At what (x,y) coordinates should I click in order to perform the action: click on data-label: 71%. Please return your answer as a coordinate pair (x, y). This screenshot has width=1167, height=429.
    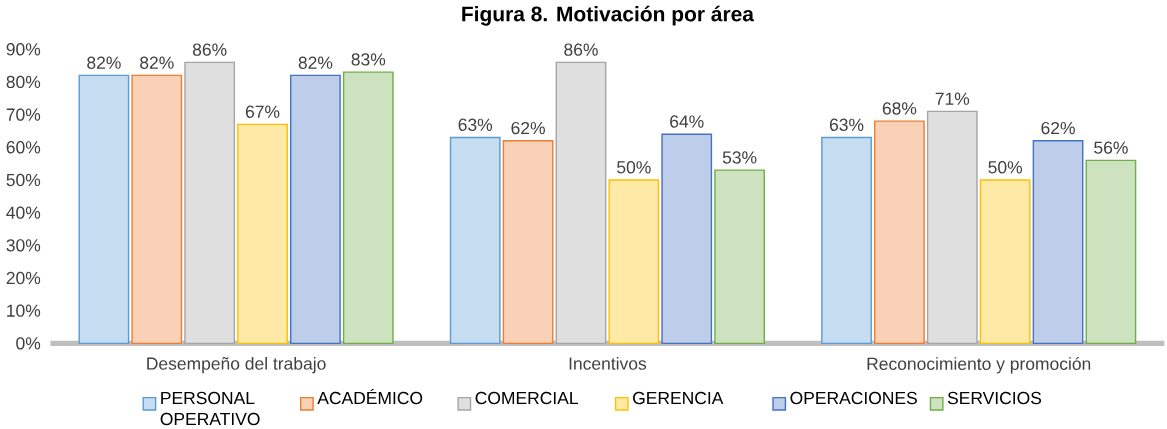
    Looking at the image, I should click on (952, 98).